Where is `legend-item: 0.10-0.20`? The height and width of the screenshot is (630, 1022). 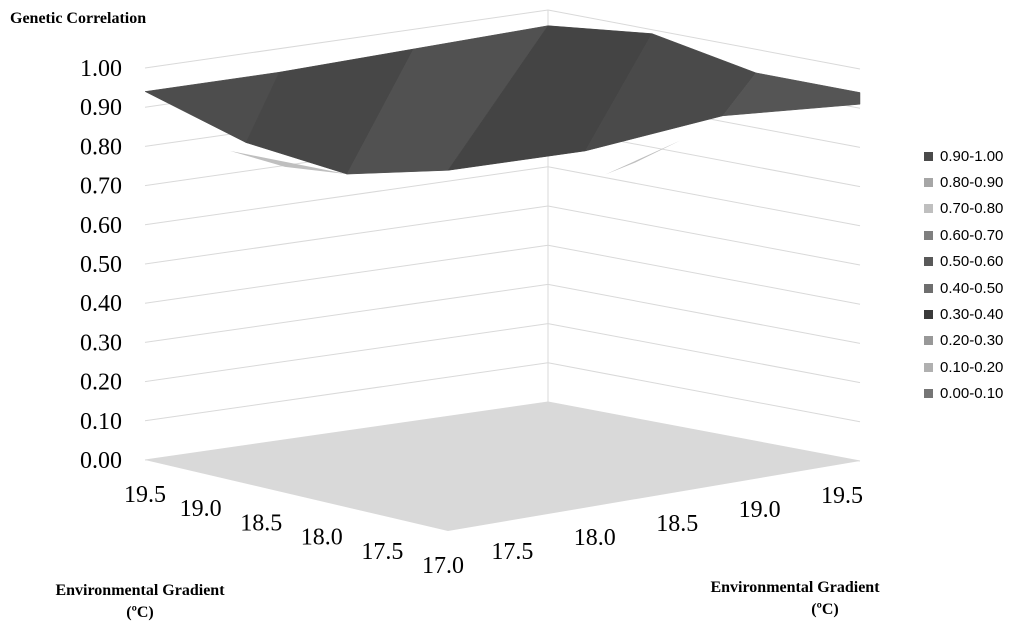 legend-item: 0.10-0.20 is located at coordinates (963, 367).